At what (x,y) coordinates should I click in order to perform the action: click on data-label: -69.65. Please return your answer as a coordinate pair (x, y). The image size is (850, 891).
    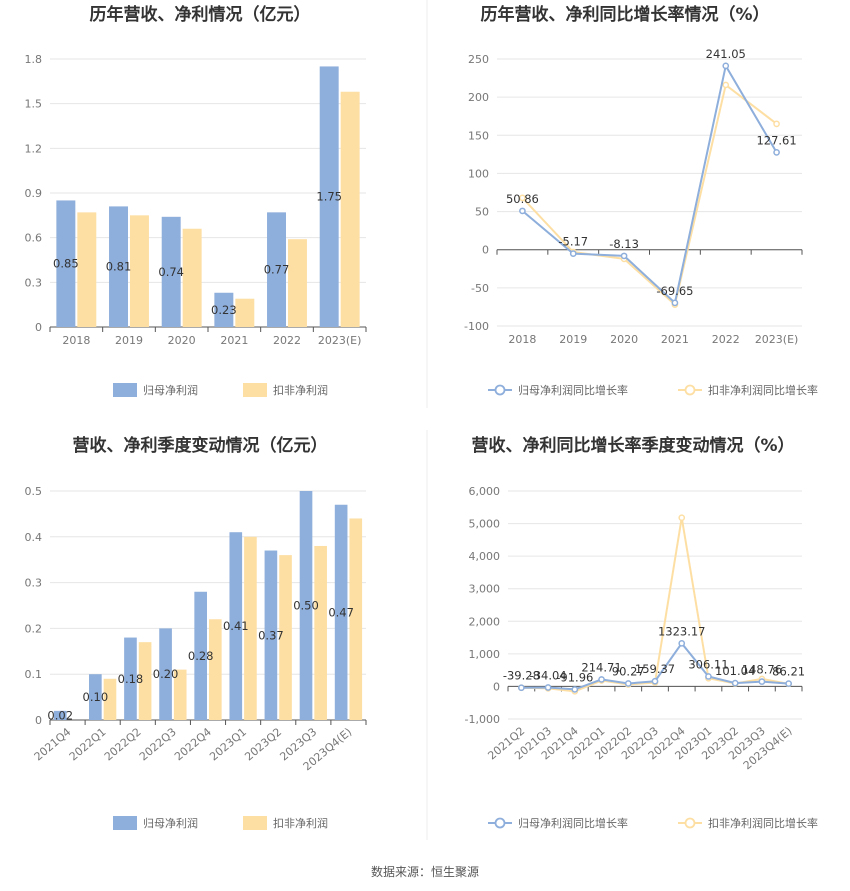
    Looking at the image, I should click on (674, 291).